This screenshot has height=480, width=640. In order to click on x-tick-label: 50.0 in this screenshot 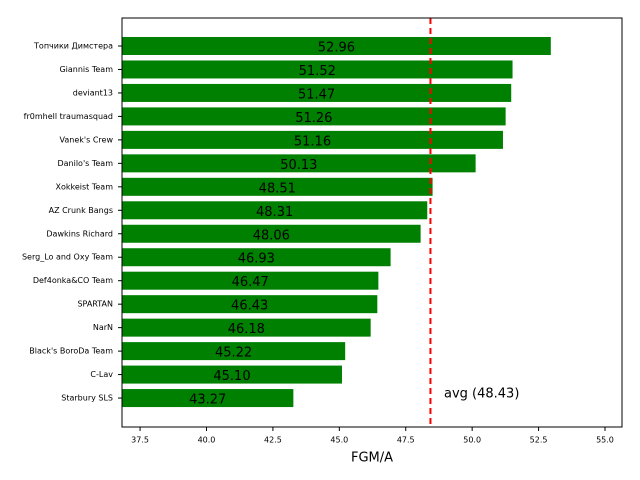, I will do `click(472, 440)`.